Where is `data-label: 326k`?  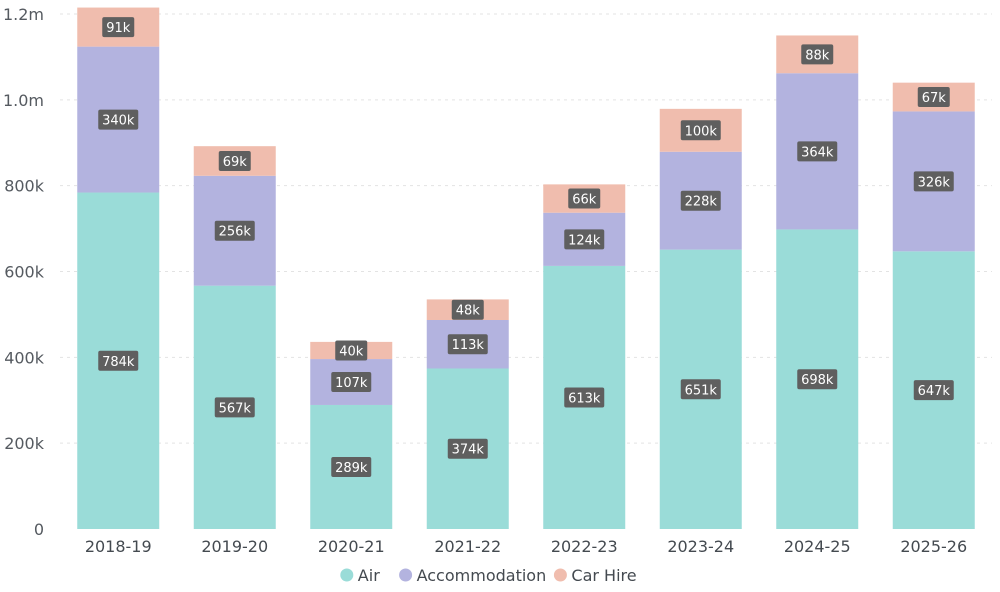 data-label: 326k is located at coordinates (933, 181).